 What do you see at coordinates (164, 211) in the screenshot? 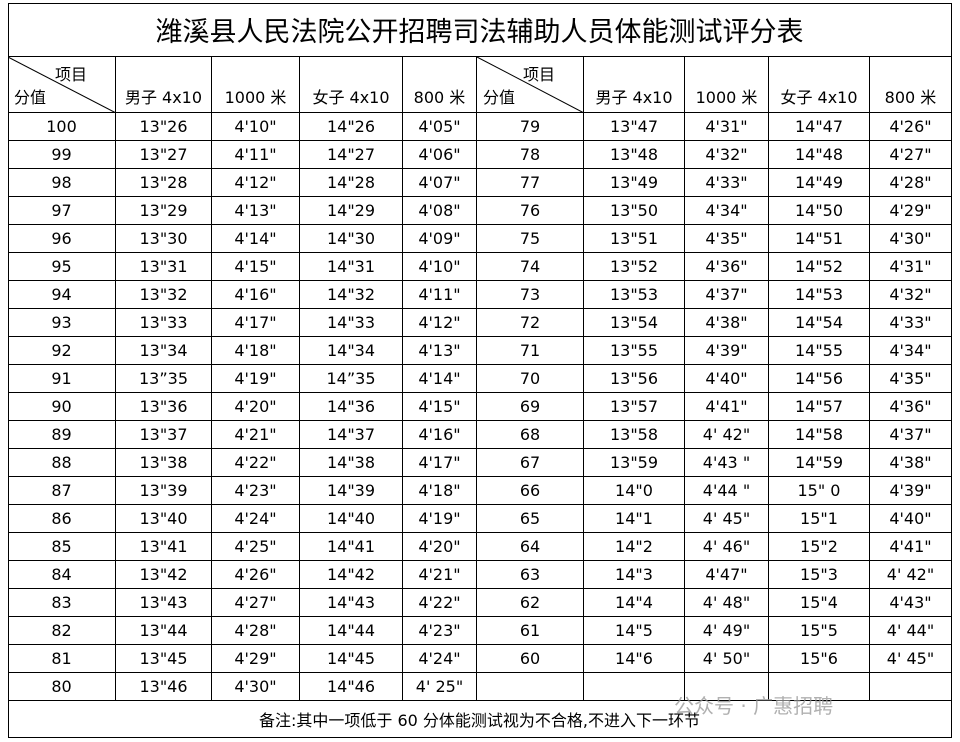
I see `time-cell: 13"29` at bounding box center [164, 211].